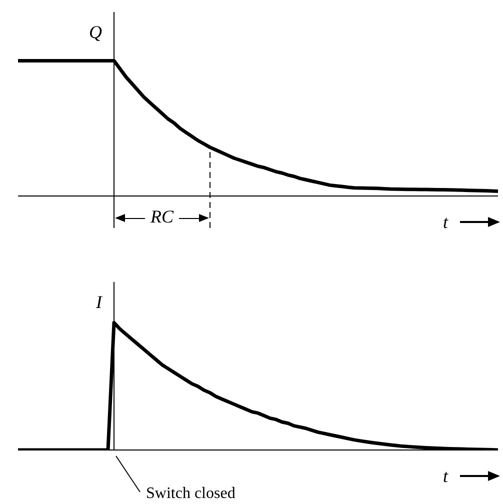 This screenshot has height=504, width=503. Describe the element at coordinates (161, 216) in the screenshot. I see `text: RC` at that location.